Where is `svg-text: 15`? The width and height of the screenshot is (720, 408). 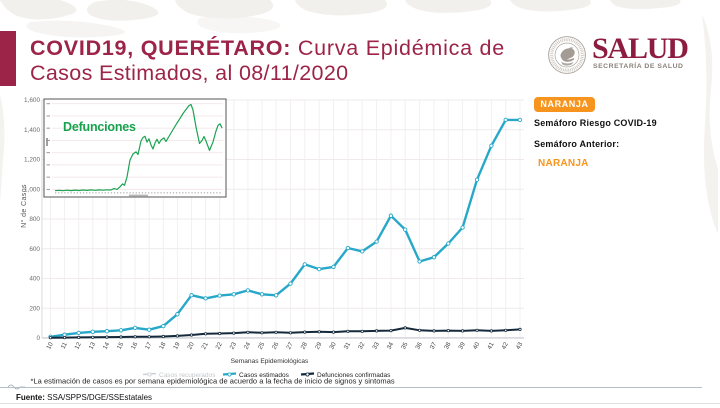
svg-text: 15 is located at coordinates (121, 346).